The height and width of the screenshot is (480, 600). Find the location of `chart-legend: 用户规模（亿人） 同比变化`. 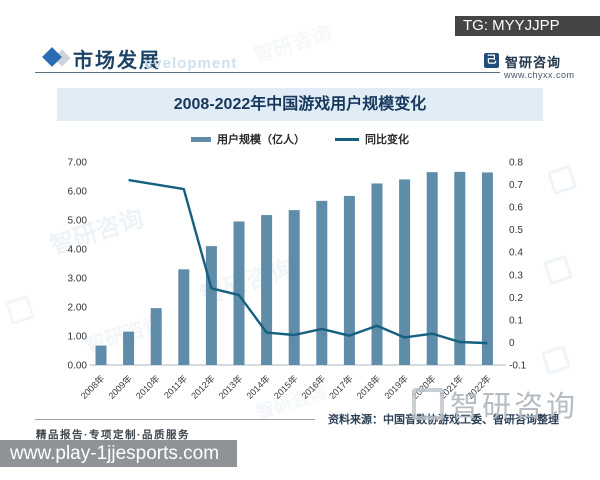

chart-legend: 用户规模（亿人） 同比变化 is located at coordinates (300, 139).